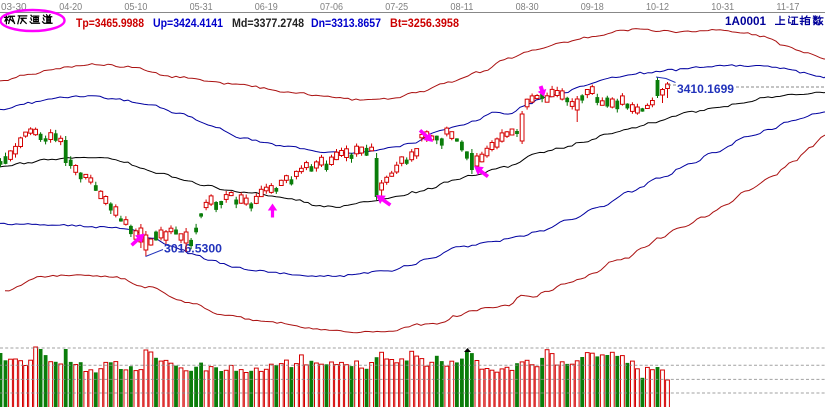 Image resolution: width=825 pixels, height=412 pixels. I want to click on svg-text: 11-17, so click(787, 7).